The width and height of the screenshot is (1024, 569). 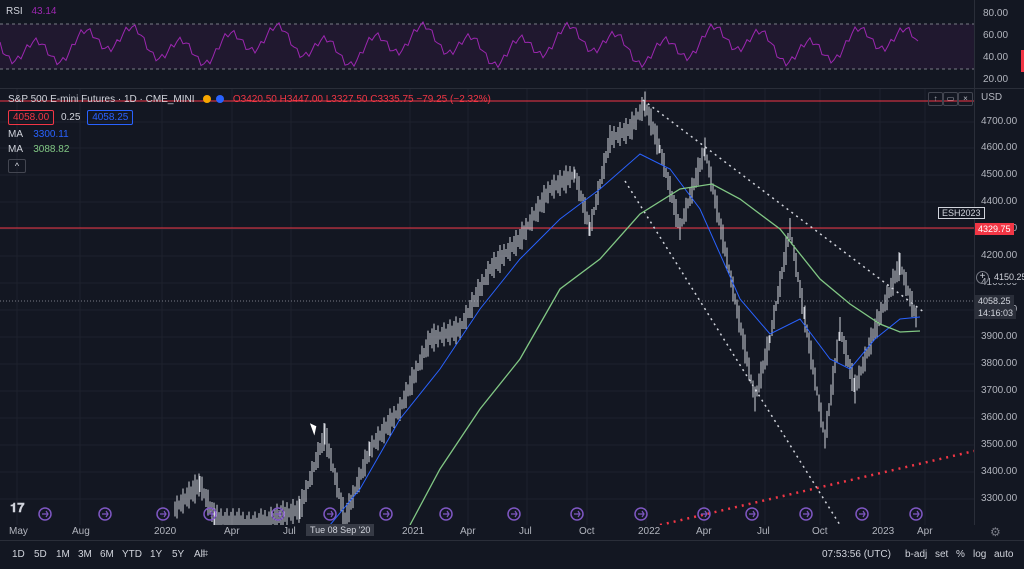 What do you see at coordinates (63, 554) in the screenshot?
I see `range-button-1m: 1M` at bounding box center [63, 554].